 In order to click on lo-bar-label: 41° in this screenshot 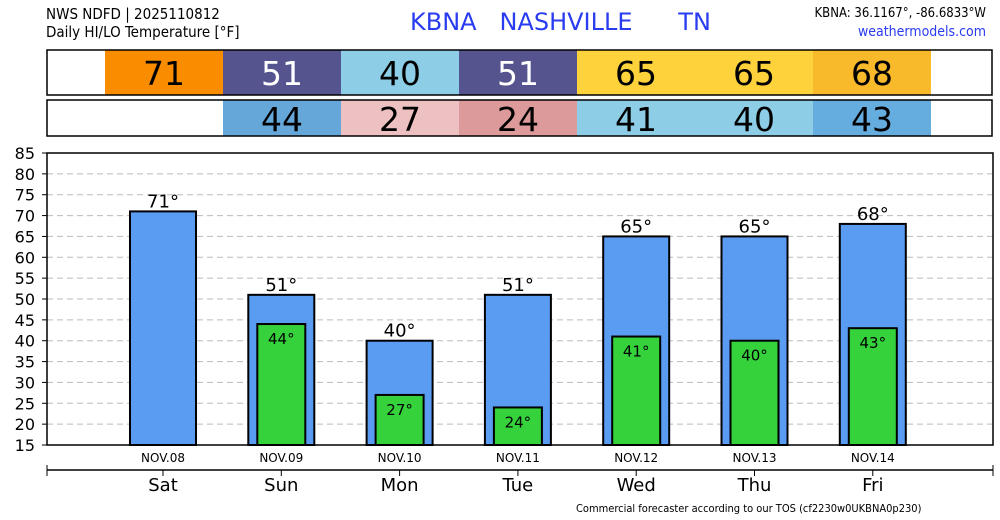, I will do `click(636, 352)`.